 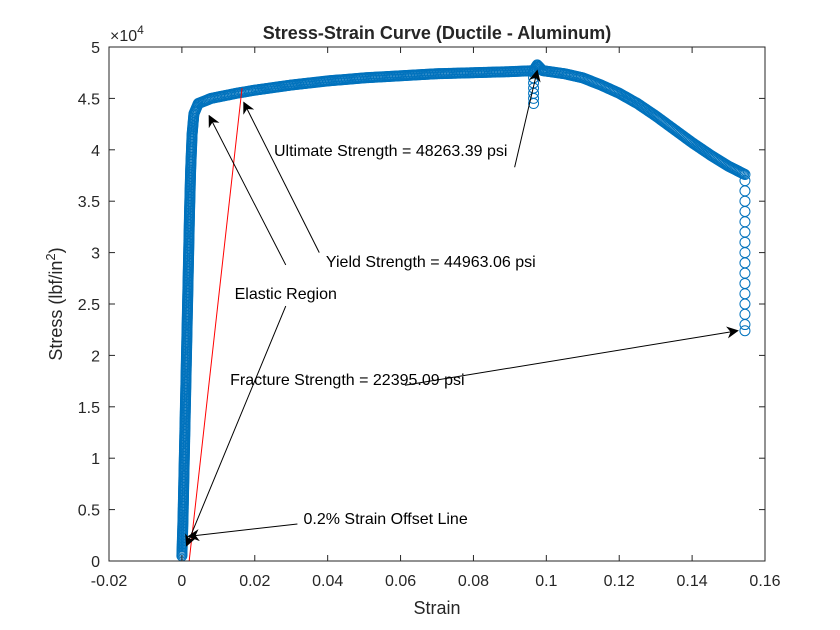 I want to click on x-axis-label: Strain, so click(x=436, y=608).